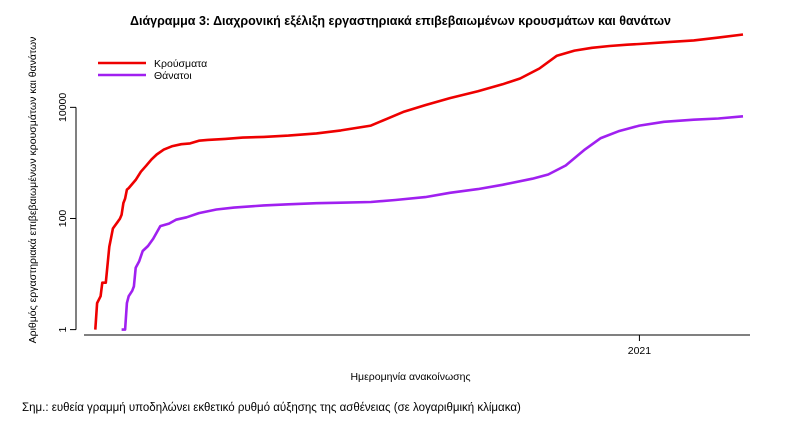  What do you see at coordinates (180, 64) in the screenshot?
I see `legend-label: Κρούσματα` at bounding box center [180, 64].